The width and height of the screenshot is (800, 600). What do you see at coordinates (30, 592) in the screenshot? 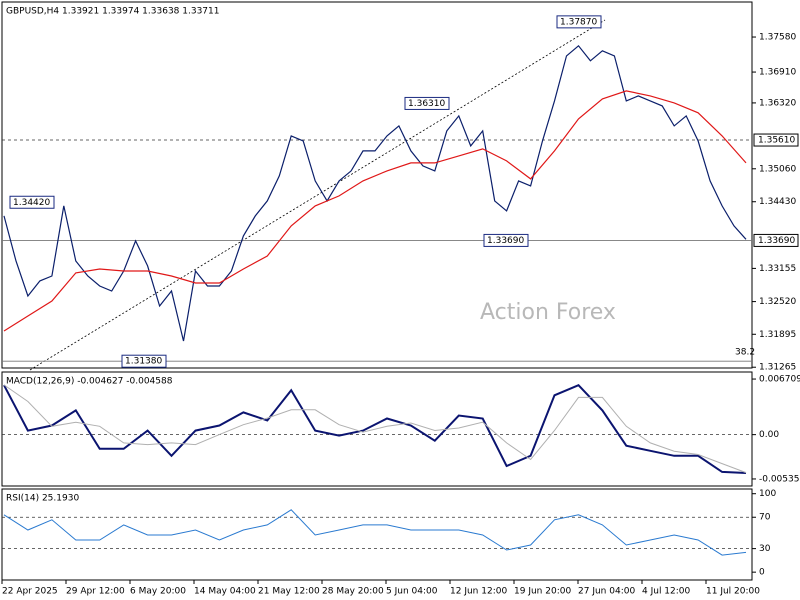
I see `x-tick-label: 22 Apr 2025` at bounding box center [30, 592].